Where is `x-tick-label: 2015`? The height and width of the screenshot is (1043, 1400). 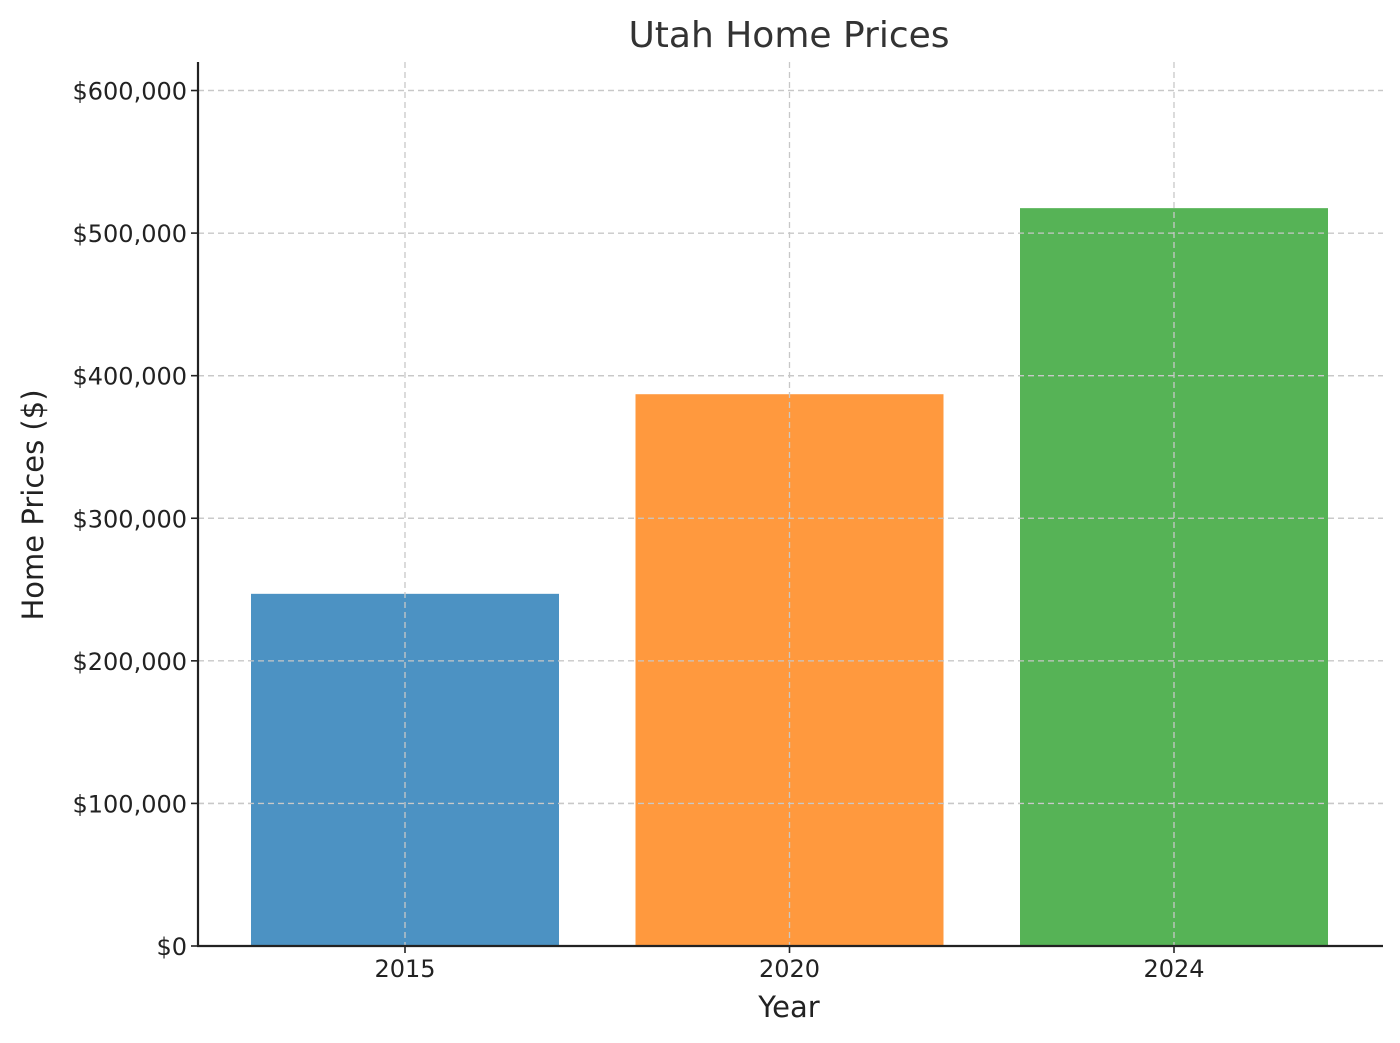 x-tick-label: 2015 is located at coordinates (404, 969).